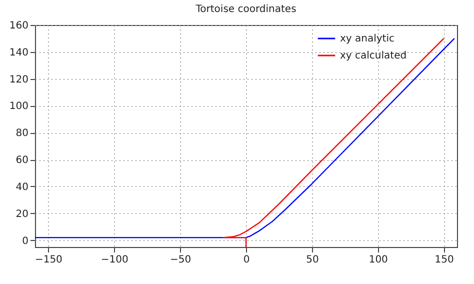 Image resolution: width=474 pixels, height=284 pixels. Describe the element at coordinates (245, 9) in the screenshot. I see `chart-title: Tortoise coordinates` at that location.